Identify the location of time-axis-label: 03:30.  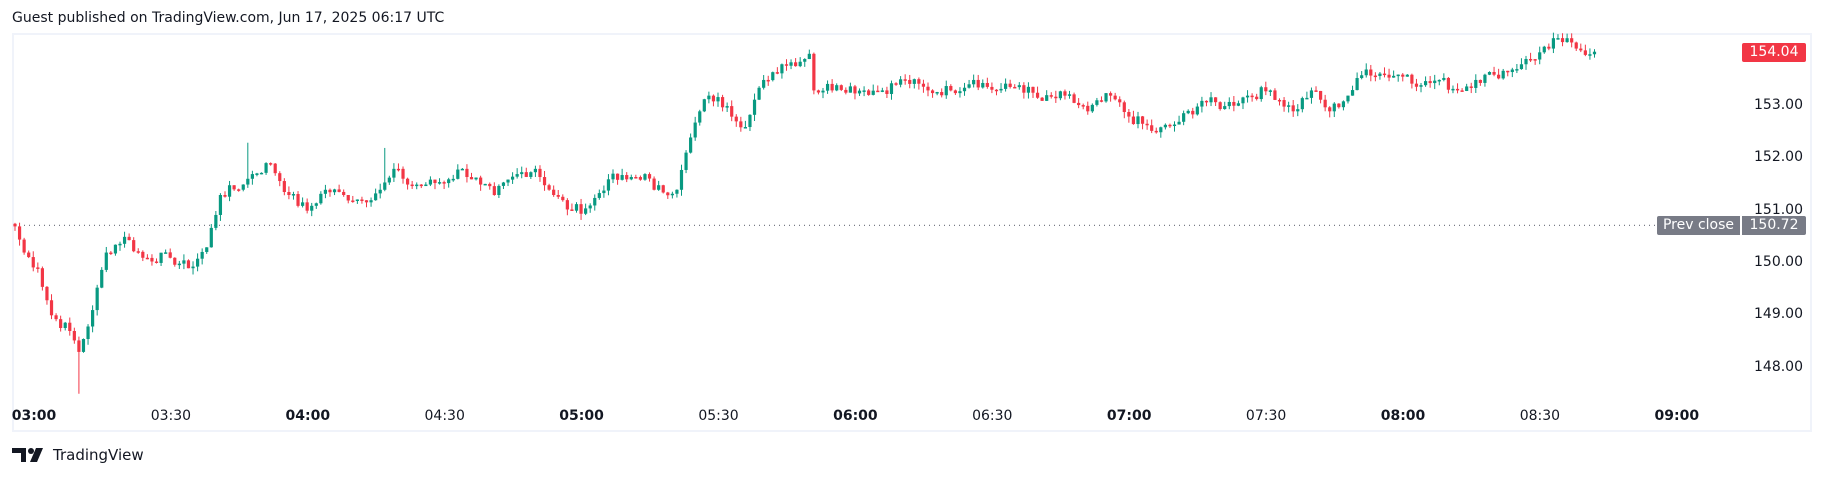
(171, 416).